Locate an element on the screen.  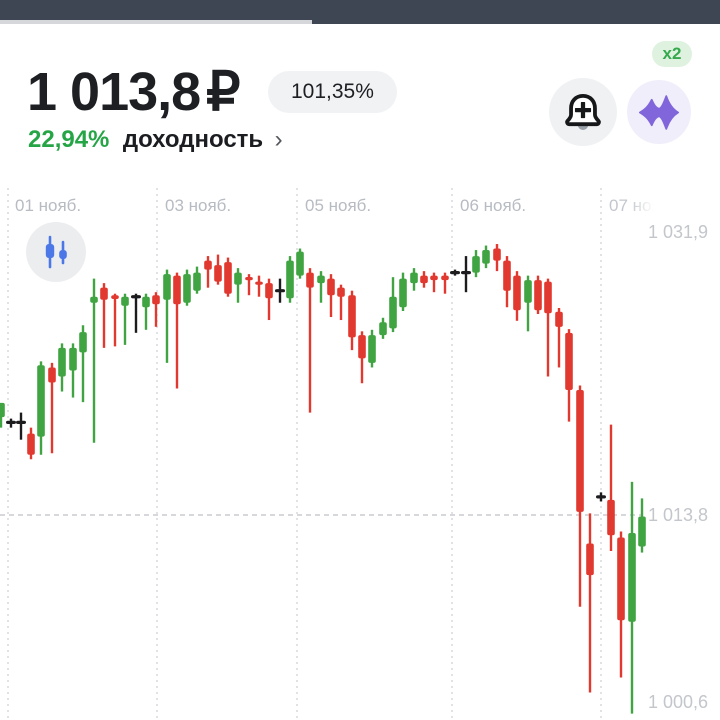
chart-type-button is located at coordinates (56, 252).